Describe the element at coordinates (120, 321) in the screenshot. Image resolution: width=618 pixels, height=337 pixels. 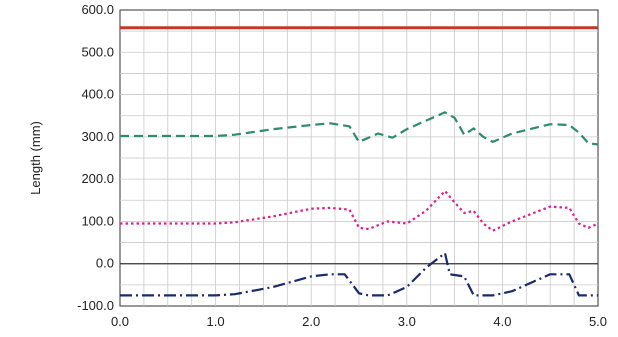
I see `x-tick-label: 0.0` at that location.